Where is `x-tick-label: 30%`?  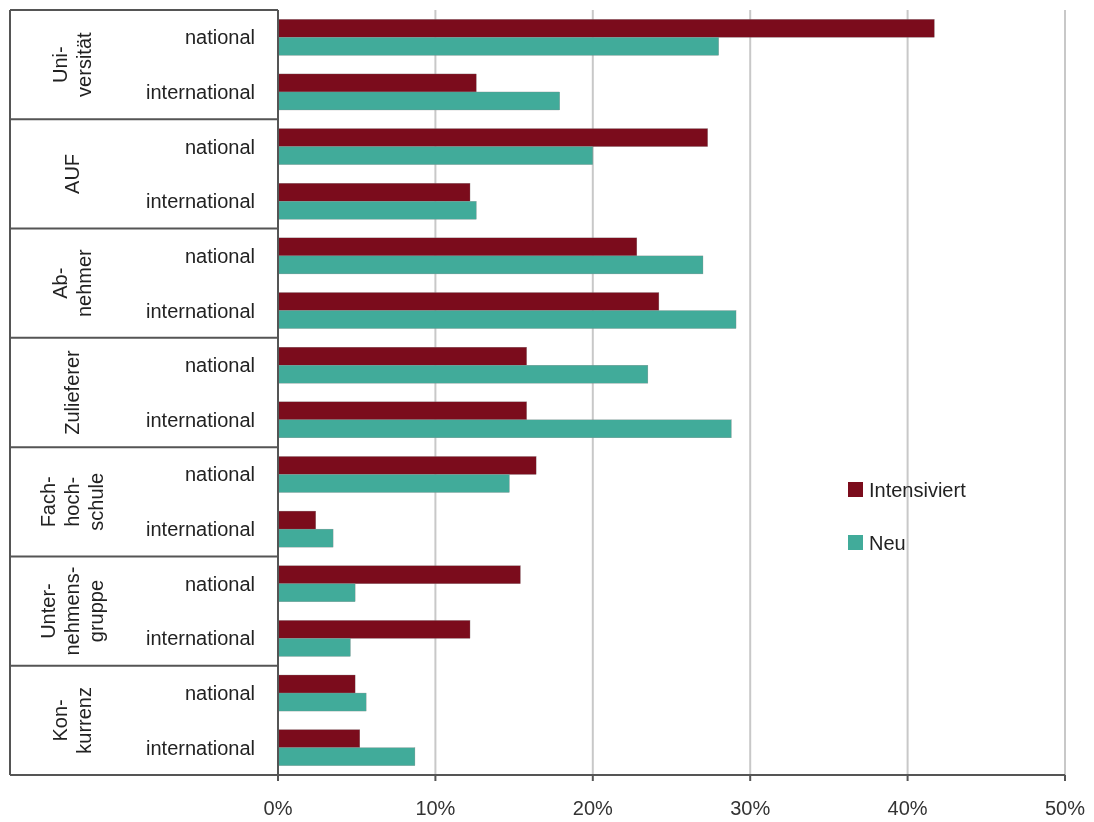
x-tick-label: 30% is located at coordinates (750, 808).